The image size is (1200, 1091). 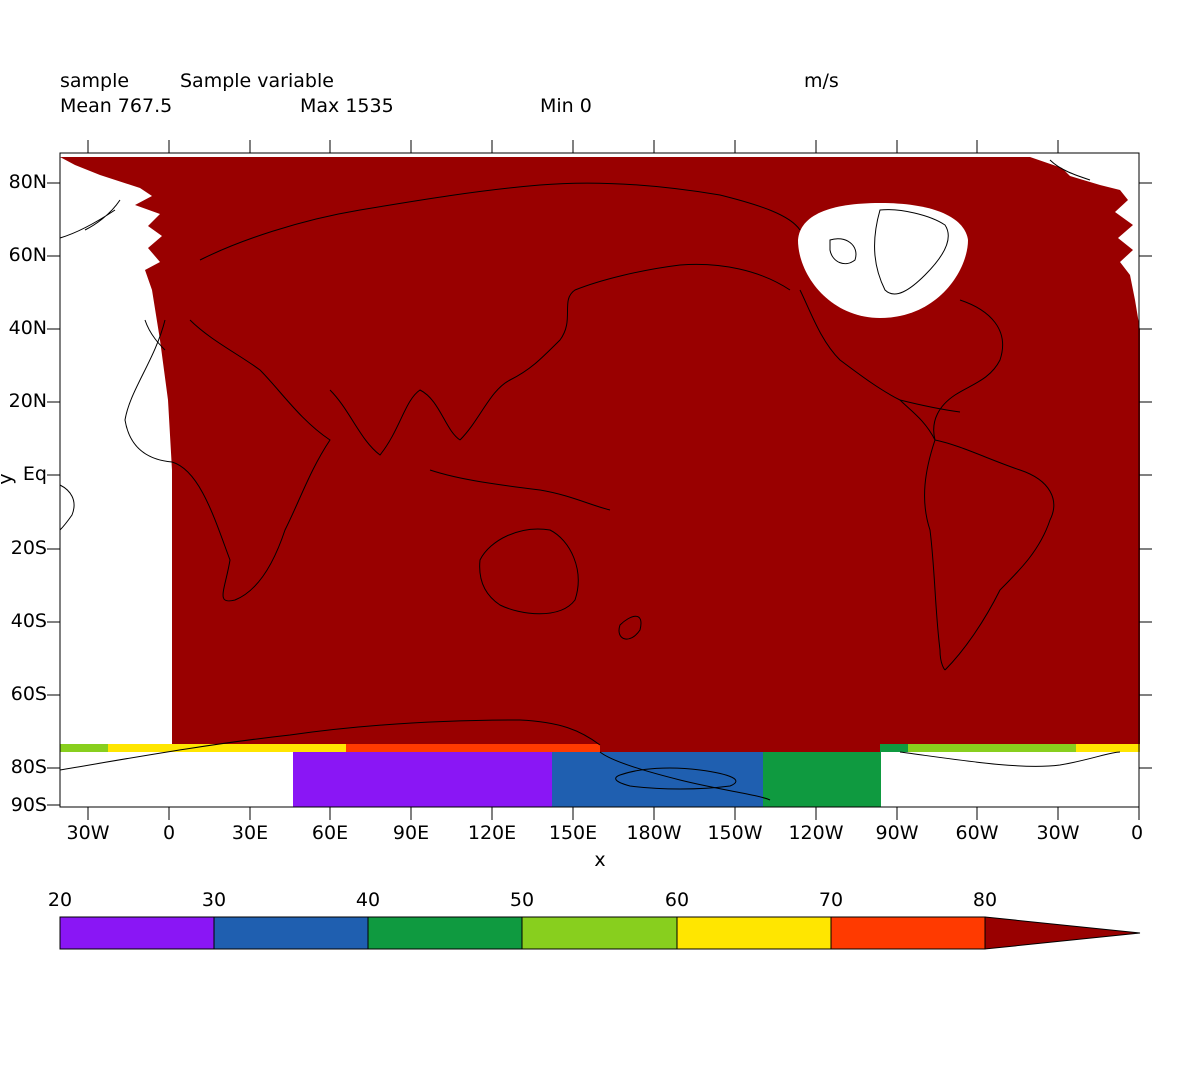 I want to click on x-axis-label: x, so click(x=600, y=860).